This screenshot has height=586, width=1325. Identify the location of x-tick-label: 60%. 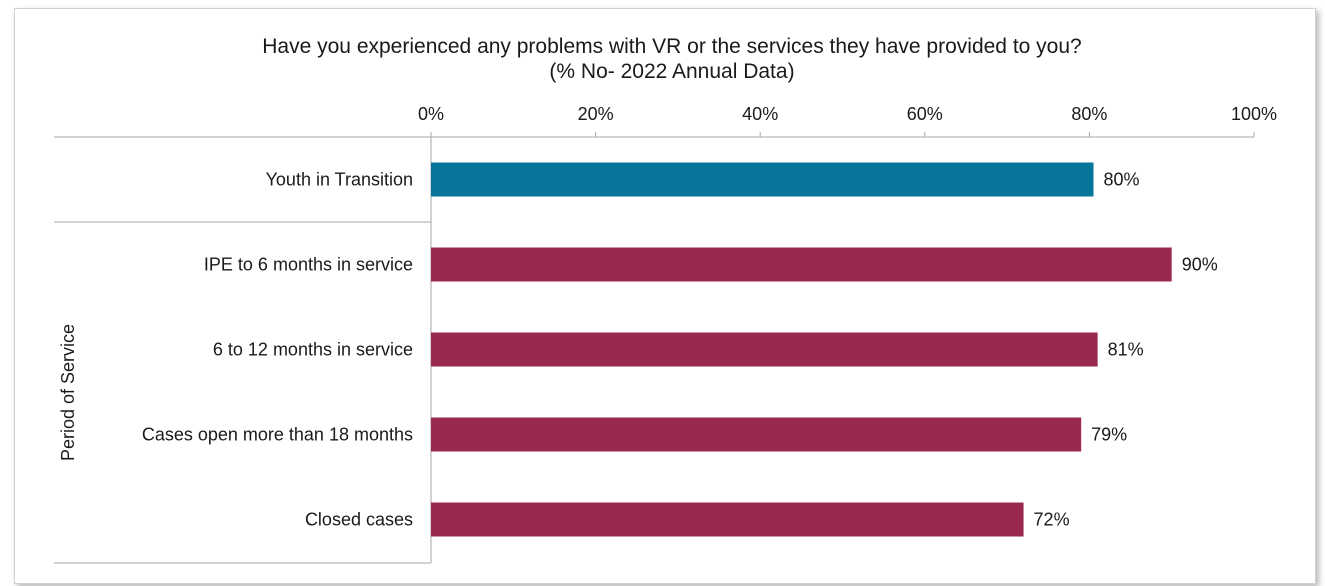
(925, 114).